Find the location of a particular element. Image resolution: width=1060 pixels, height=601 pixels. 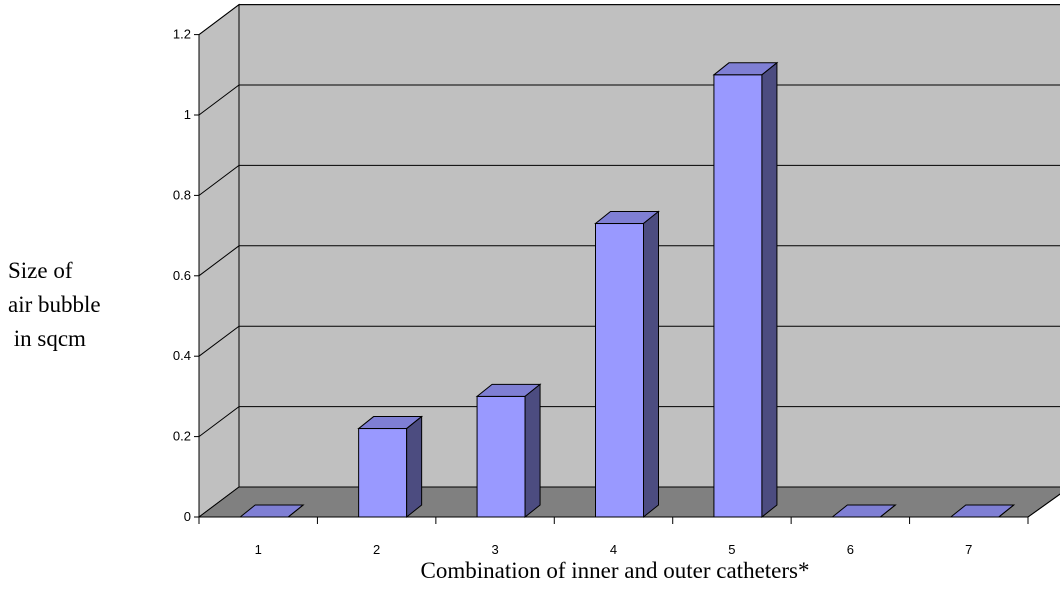

y-tick-labels: 0 0.2 0.4 0.6 0.8 1 1.2 is located at coordinates (182, 275).